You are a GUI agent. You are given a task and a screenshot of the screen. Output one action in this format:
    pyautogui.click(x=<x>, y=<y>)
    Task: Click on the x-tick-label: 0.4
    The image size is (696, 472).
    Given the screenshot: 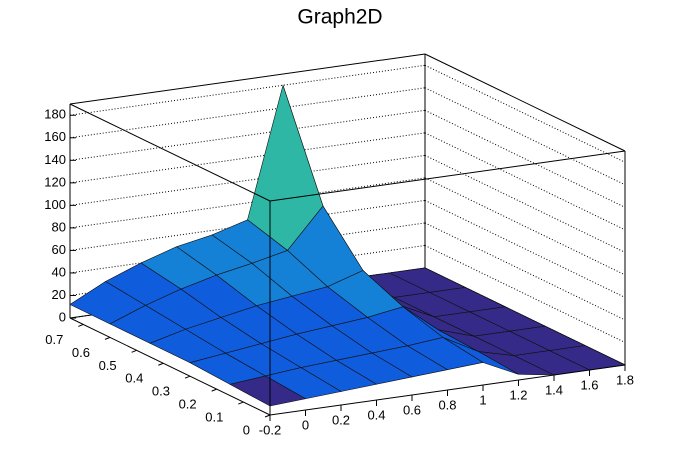 What is the action you would take?
    pyautogui.click(x=376, y=414)
    